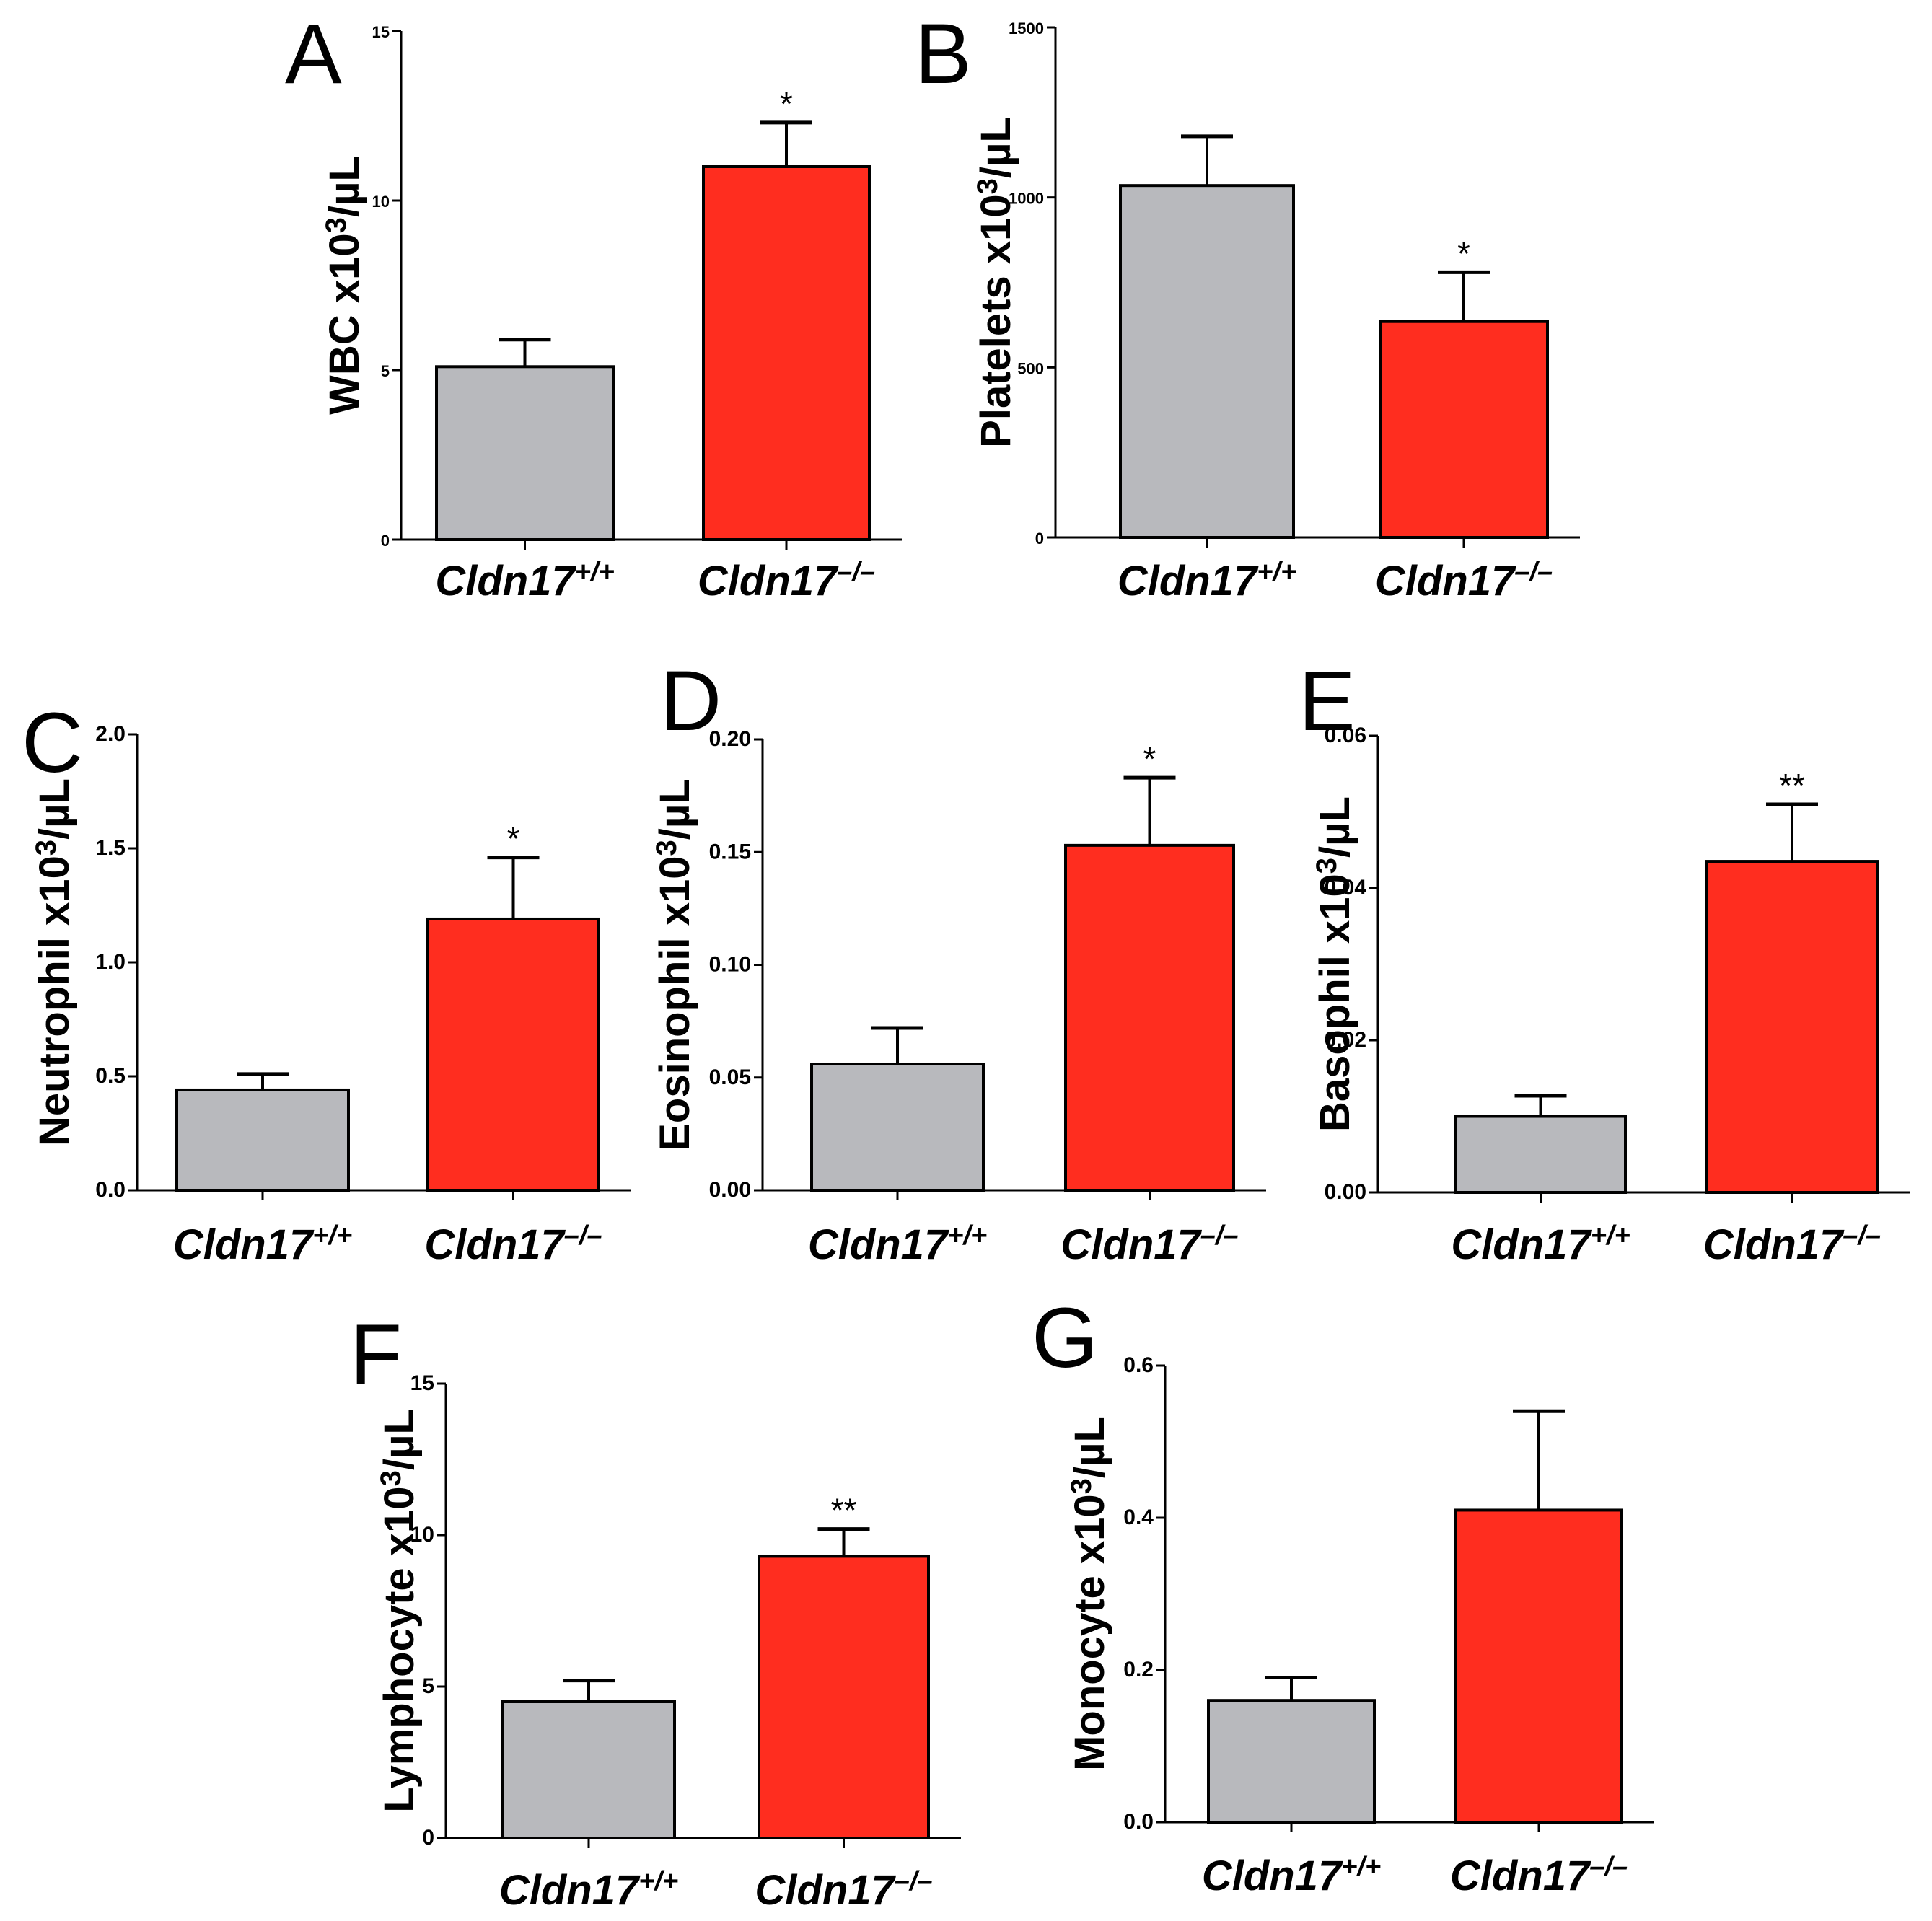  What do you see at coordinates (730, 965) in the screenshot?
I see `y-tick-label: 0.10` at bounding box center [730, 965].